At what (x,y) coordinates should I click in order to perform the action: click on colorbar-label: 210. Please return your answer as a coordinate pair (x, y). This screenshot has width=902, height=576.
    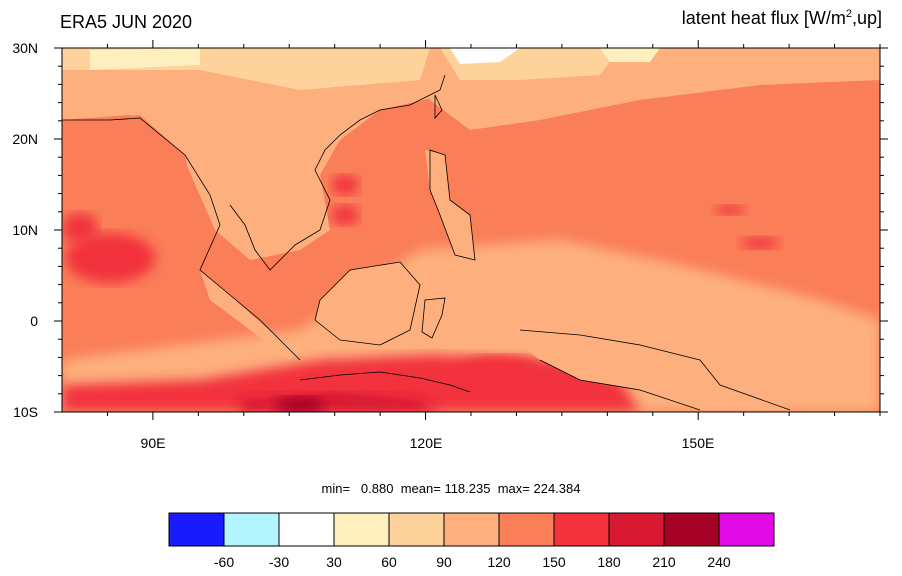
    Looking at the image, I should click on (664, 562).